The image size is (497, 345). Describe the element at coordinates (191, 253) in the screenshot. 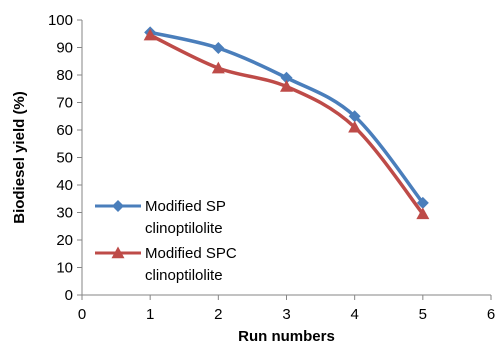

I see `legend-label-series-2-line-1: Modified SPC` at that location.